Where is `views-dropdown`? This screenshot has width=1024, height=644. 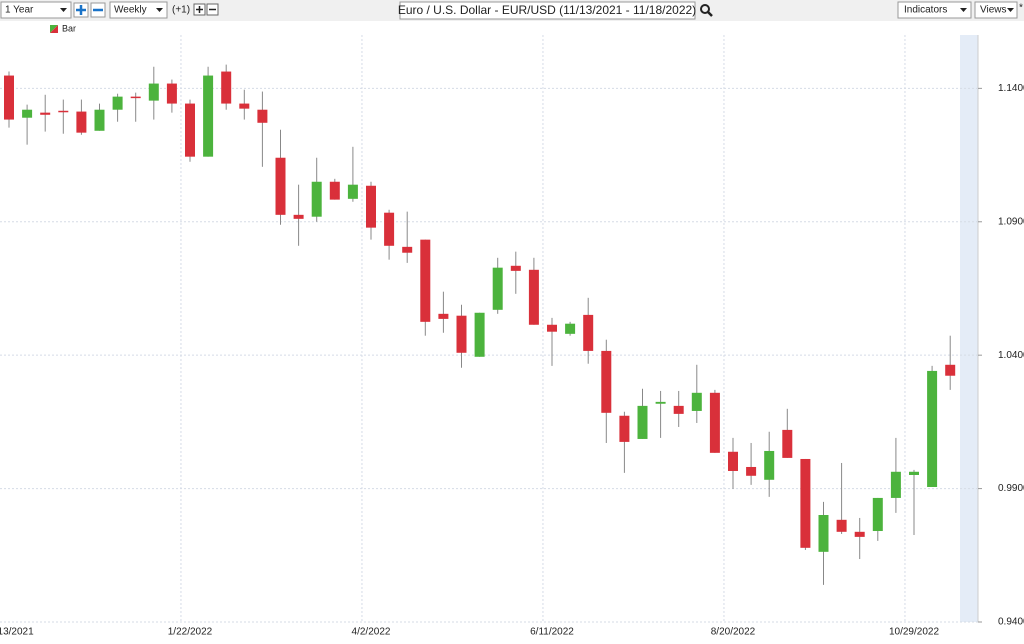 views-dropdown is located at coordinates (996, 10).